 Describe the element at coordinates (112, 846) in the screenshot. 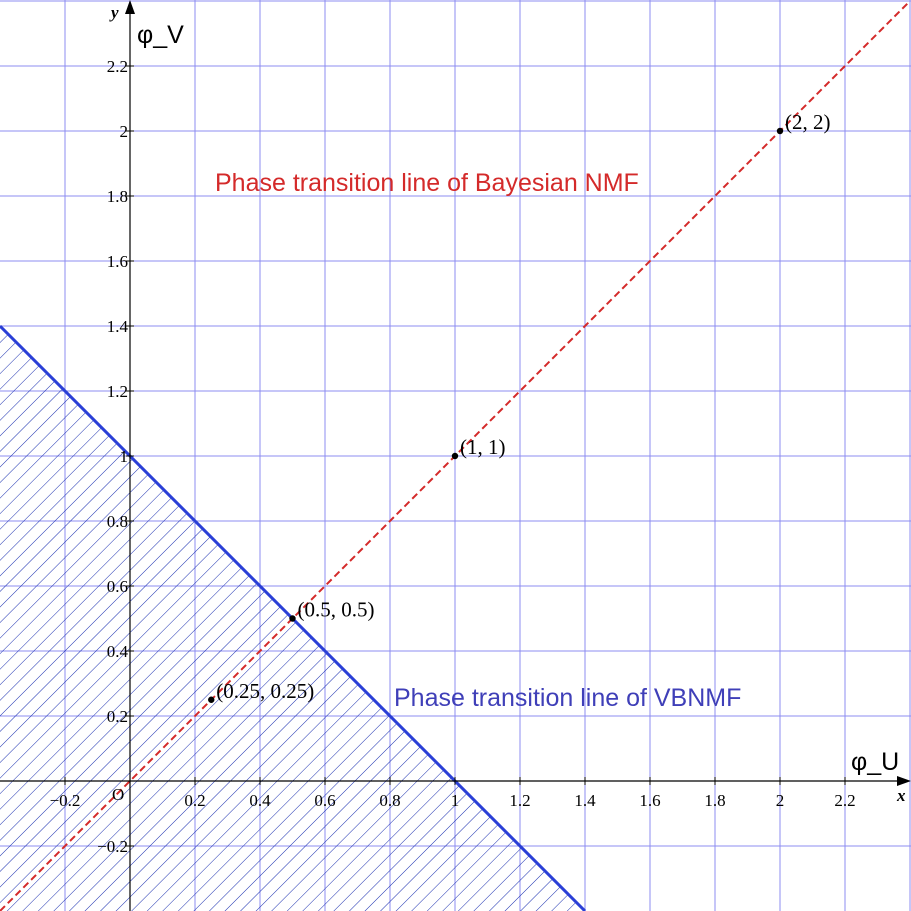

I see `y-tick-label: −0.2` at that location.